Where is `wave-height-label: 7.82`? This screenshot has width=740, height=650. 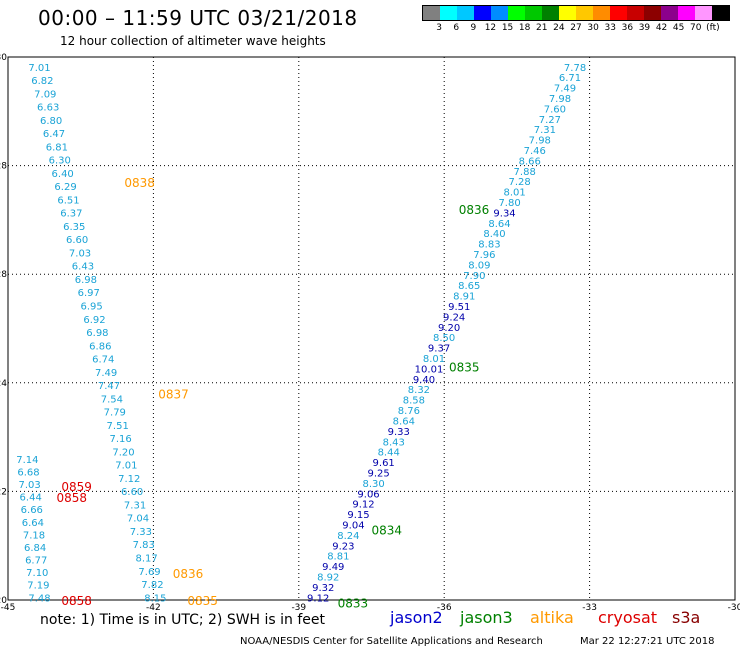 wave-height-label: 7.82 is located at coordinates (152, 585).